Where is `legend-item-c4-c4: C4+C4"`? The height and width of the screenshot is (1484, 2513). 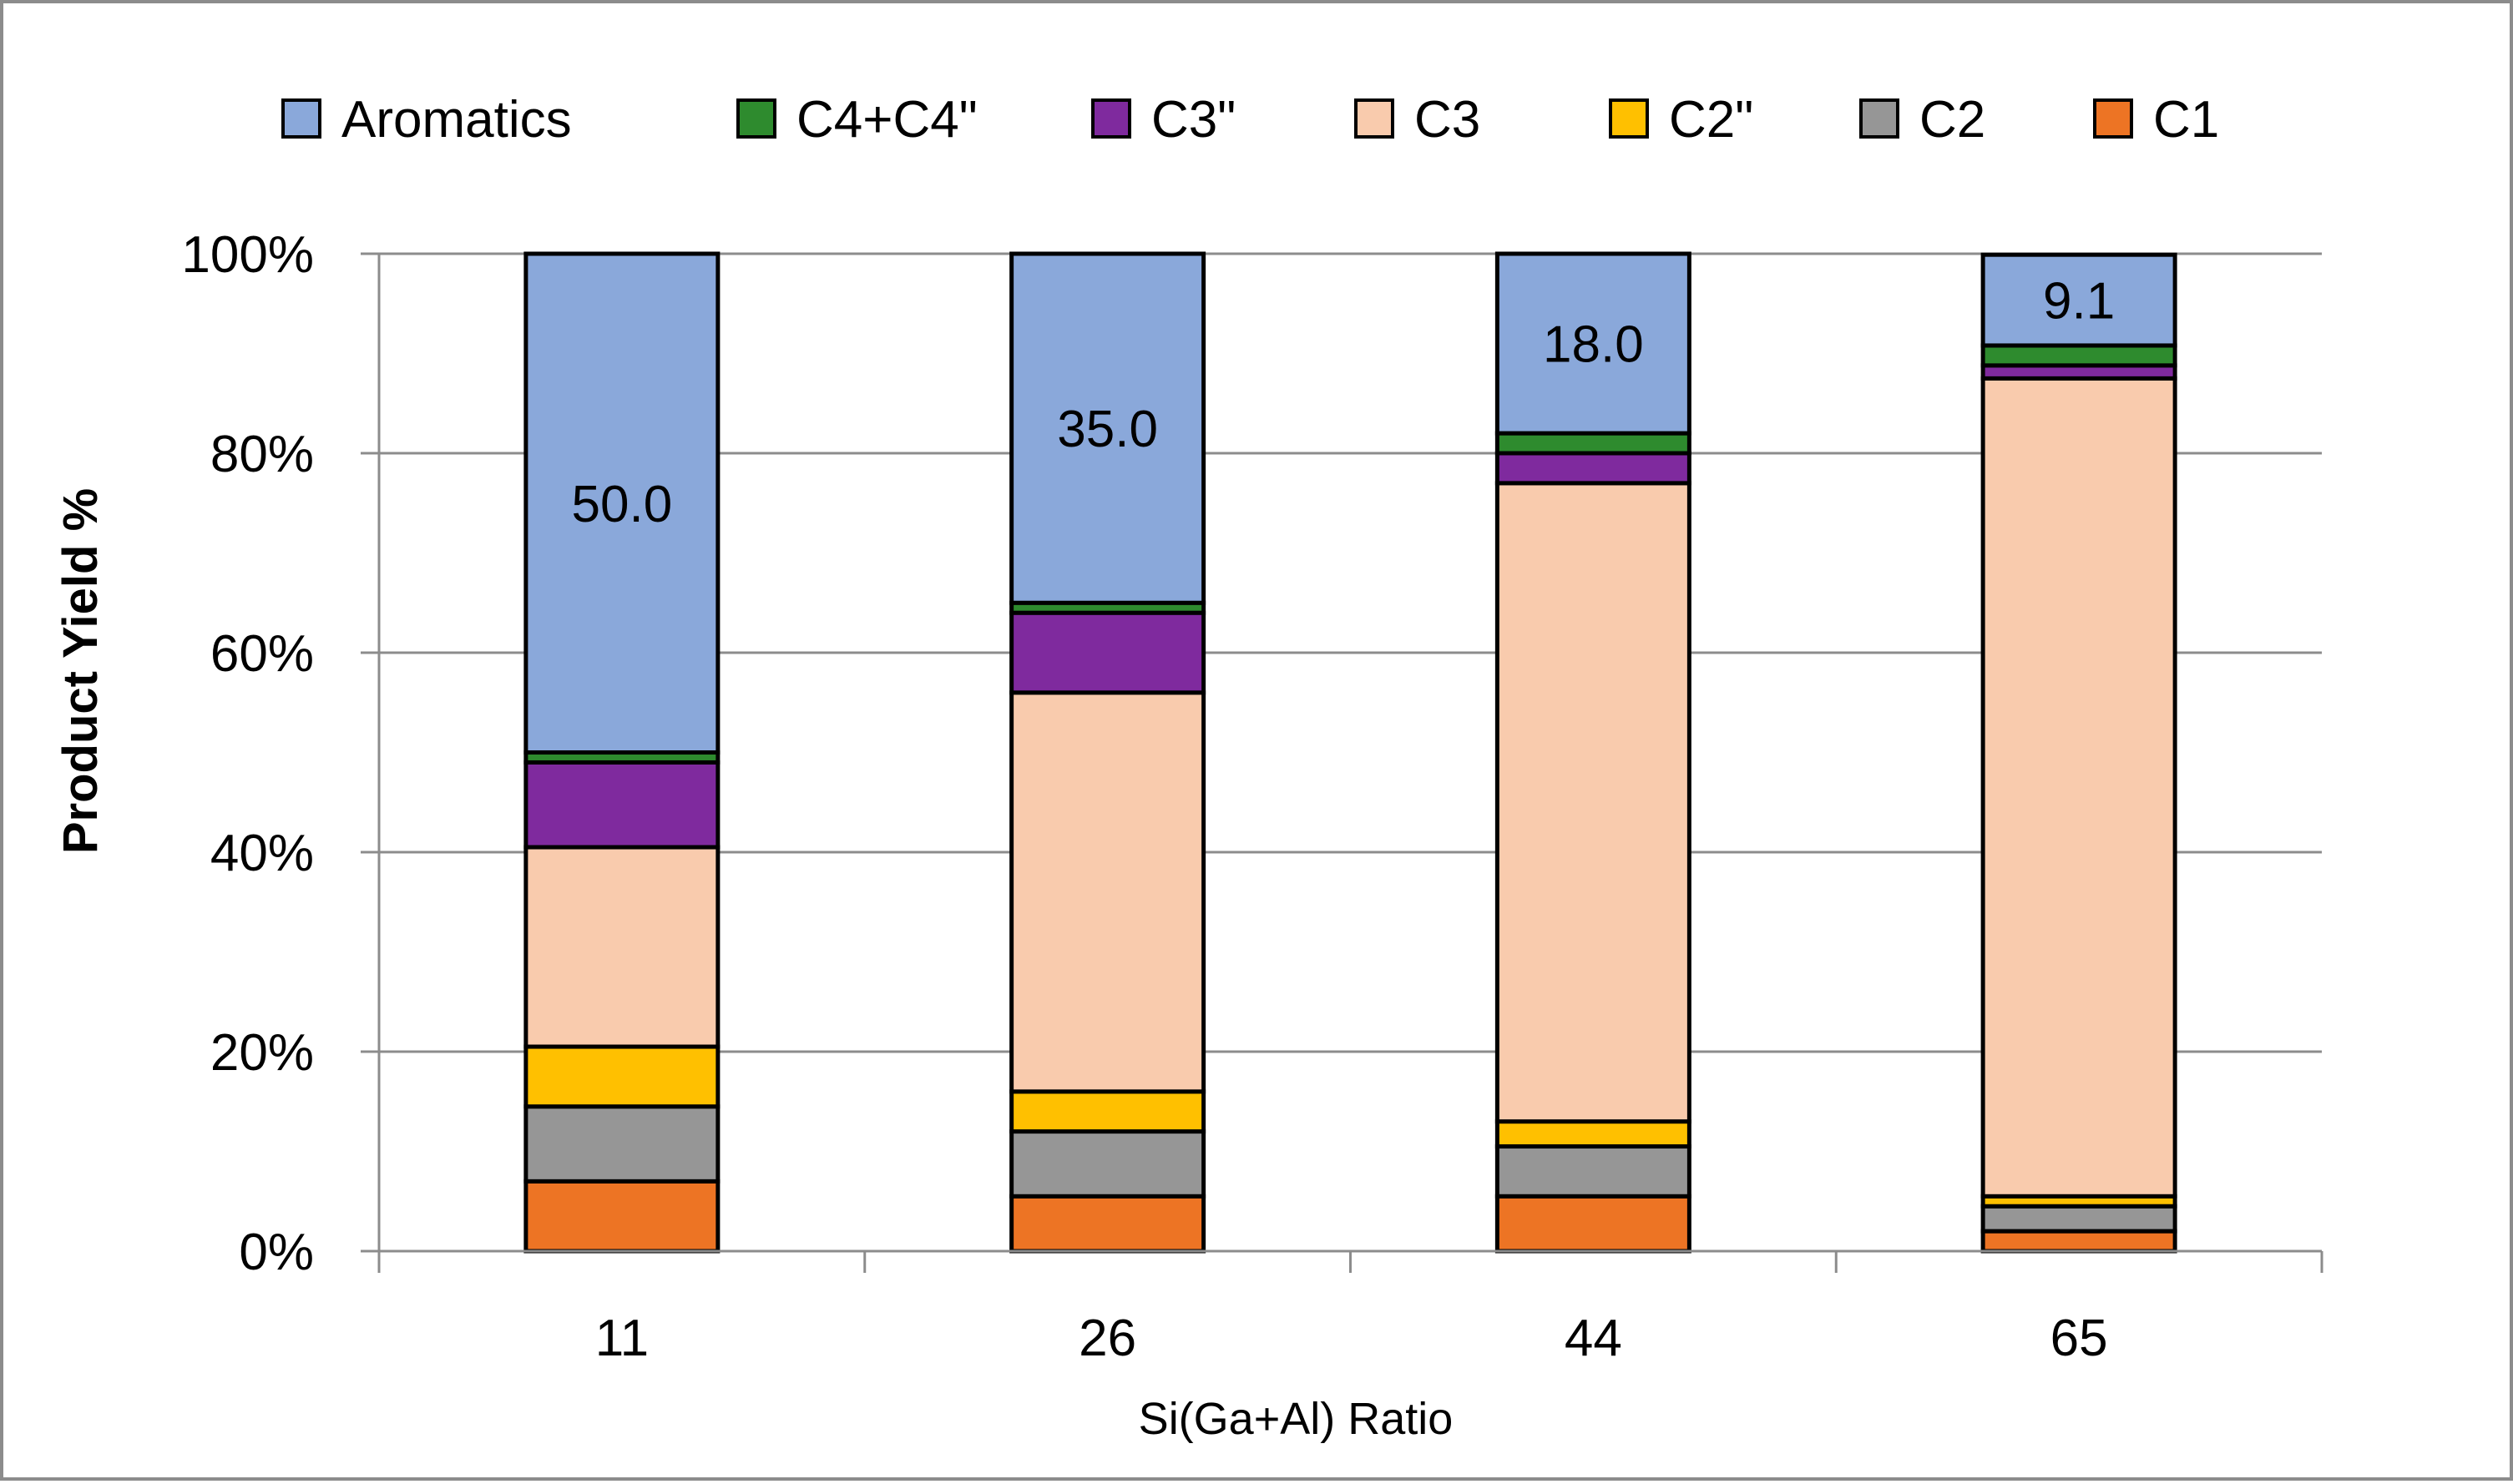
legend-item-c4-c4: C4+C4" is located at coordinates (857, 120).